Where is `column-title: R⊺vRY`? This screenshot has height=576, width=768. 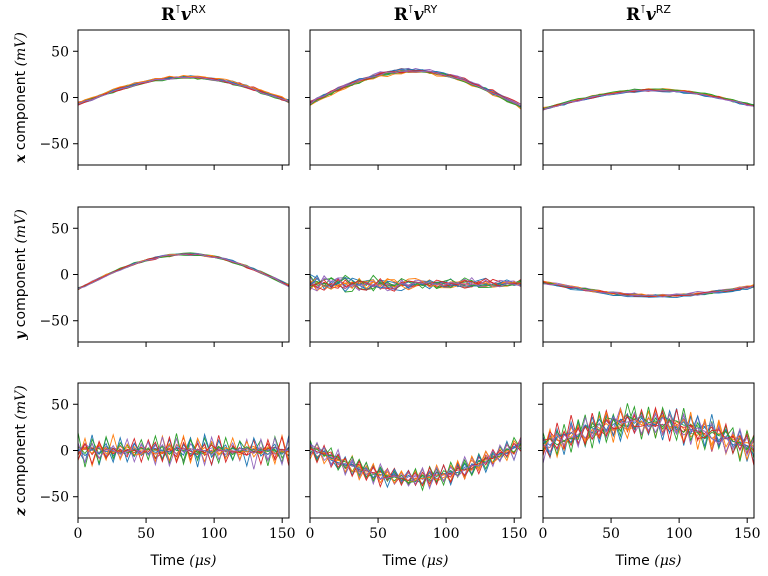 column-title: R⊺vRY is located at coordinates (416, 14).